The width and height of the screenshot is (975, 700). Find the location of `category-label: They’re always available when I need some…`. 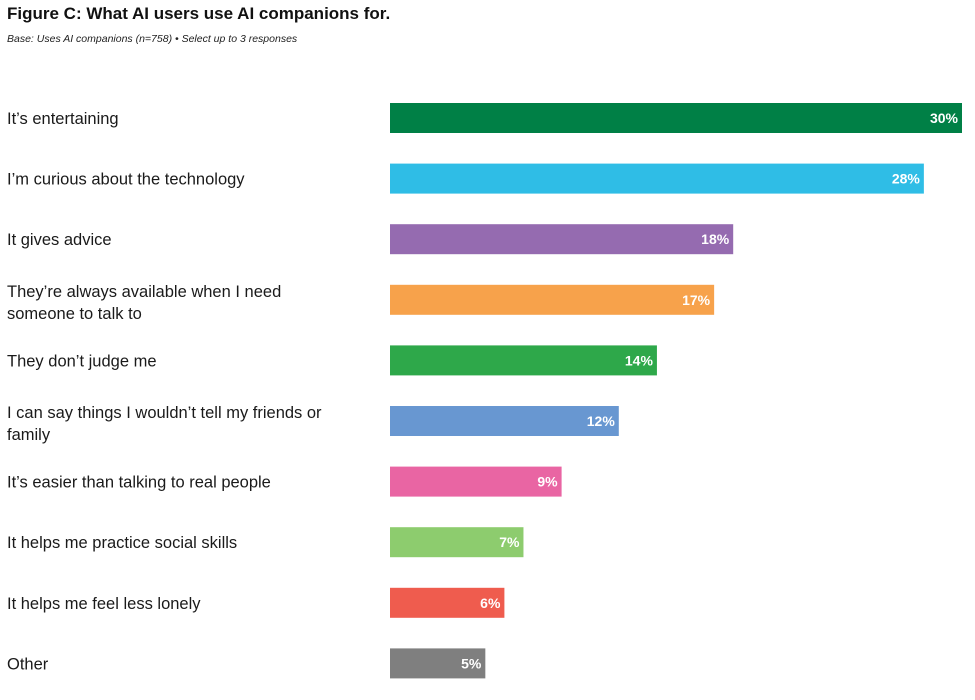

category-label: They’re always available when I need some… is located at coordinates (144, 303).